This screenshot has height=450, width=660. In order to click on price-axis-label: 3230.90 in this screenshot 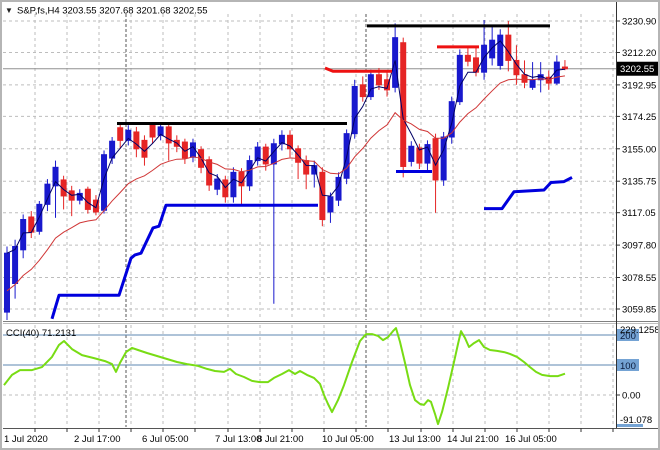, I will do `click(639, 22)`.